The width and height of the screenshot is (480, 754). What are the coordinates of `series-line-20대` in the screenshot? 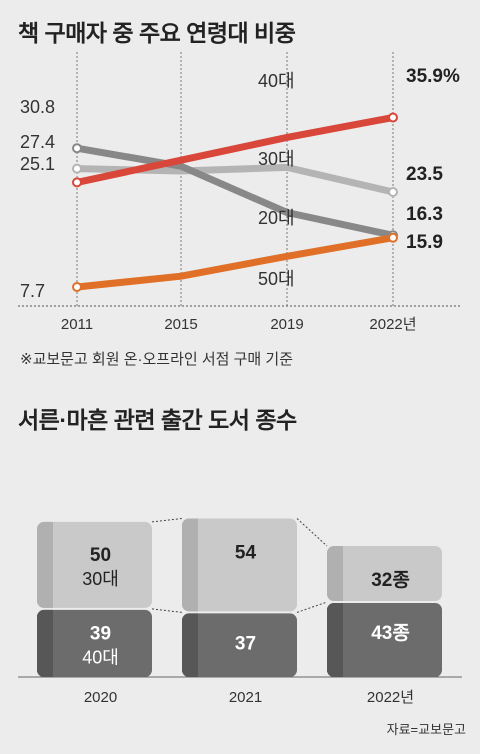 It's located at (235, 191).